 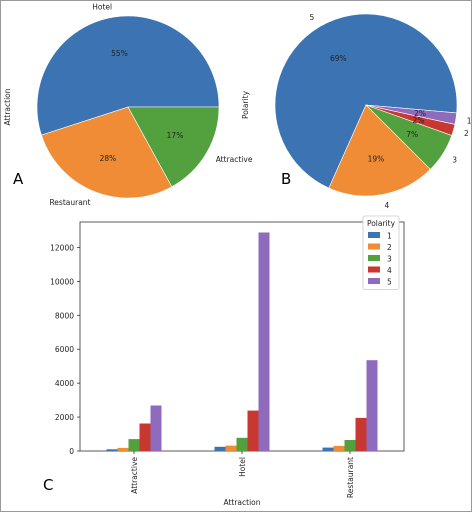 What do you see at coordinates (134, 475) in the screenshot?
I see `x-tick-label-attractive: Attractive` at bounding box center [134, 475].